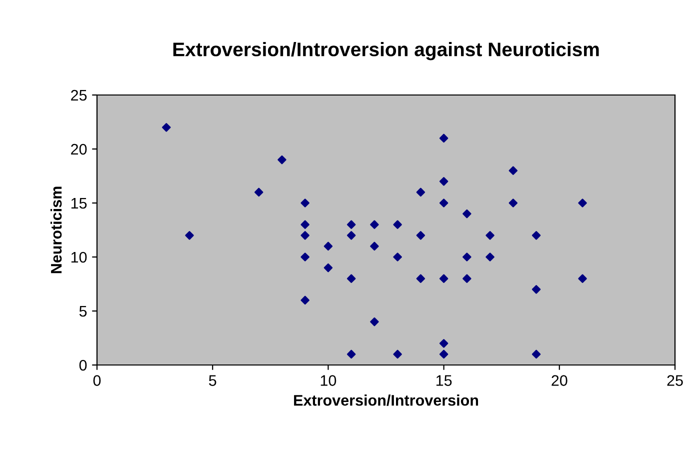 The image size is (685, 449). I want to click on y-tick-label: 0, so click(83, 365).